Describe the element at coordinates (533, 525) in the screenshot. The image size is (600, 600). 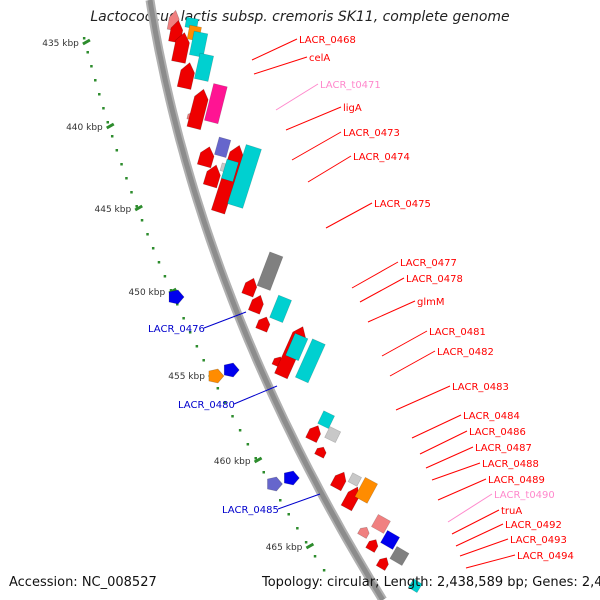
I see `gene-label: LACR_0492` at that location.